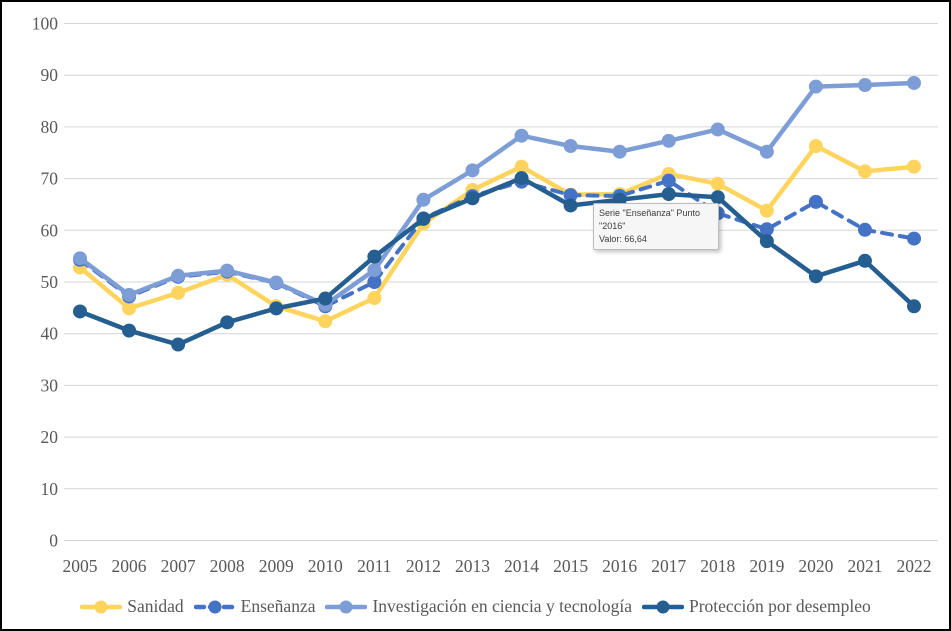 Image resolution: width=951 pixels, height=631 pixels. I want to click on y-axis-tick-label: 20, so click(50, 437).